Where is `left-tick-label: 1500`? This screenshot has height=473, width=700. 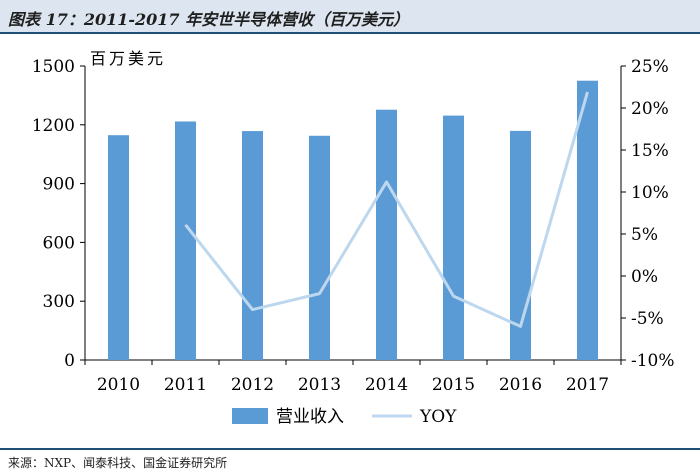
left-tick-label: 1500 is located at coordinates (53, 67).